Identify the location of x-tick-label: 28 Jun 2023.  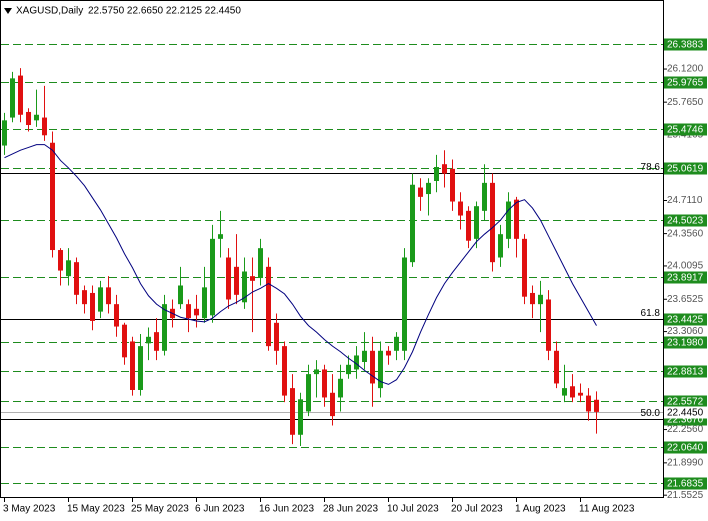
(350, 509).